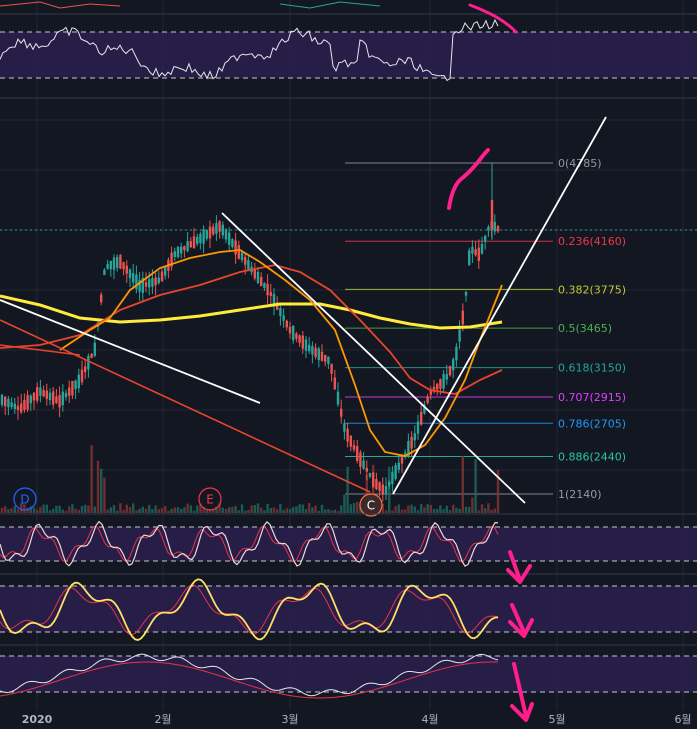 The height and width of the screenshot is (729, 697). I want to click on x-tick-label: 5월, so click(556, 719).